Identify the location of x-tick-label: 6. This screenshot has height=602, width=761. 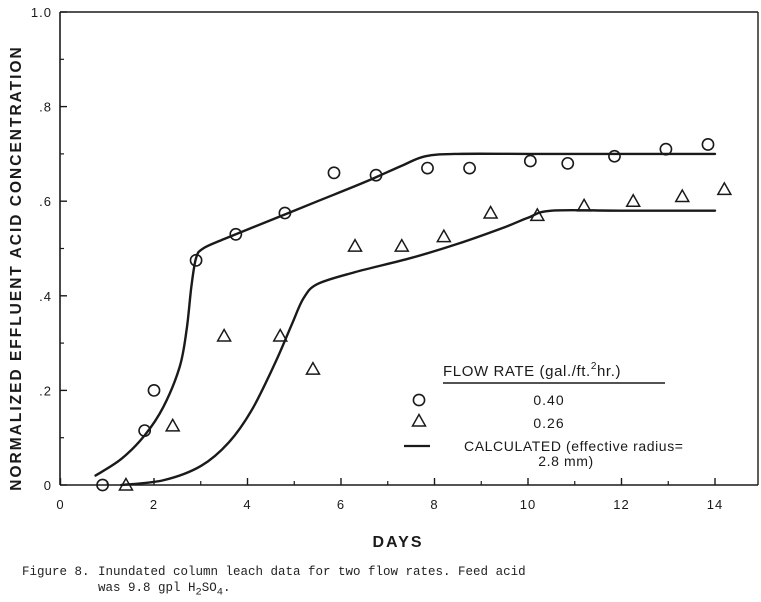
(341, 504).